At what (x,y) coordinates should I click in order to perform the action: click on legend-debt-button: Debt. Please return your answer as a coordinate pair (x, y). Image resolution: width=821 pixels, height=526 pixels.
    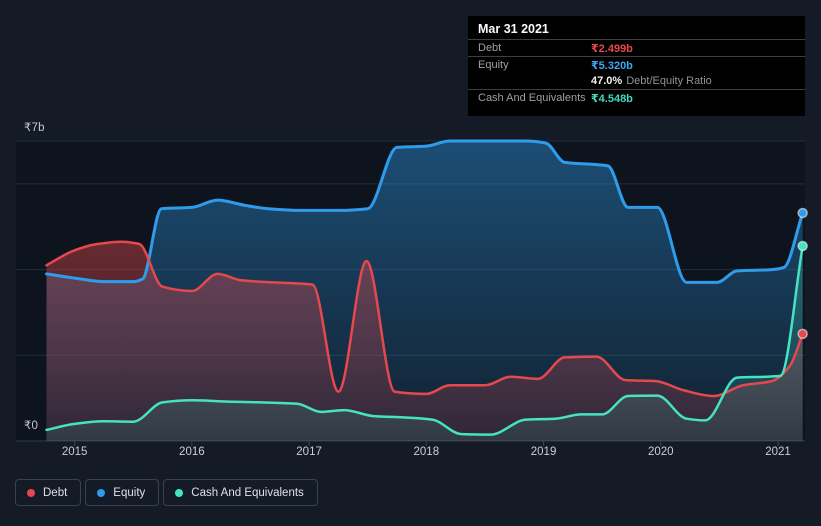
    Looking at the image, I should click on (48, 492).